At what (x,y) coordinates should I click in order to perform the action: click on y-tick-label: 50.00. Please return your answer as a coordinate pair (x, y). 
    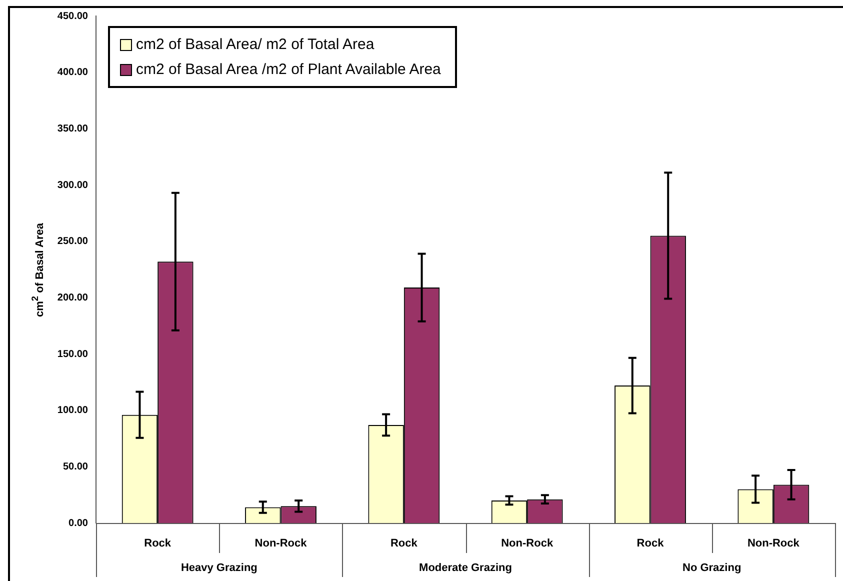
    Looking at the image, I should click on (75, 466).